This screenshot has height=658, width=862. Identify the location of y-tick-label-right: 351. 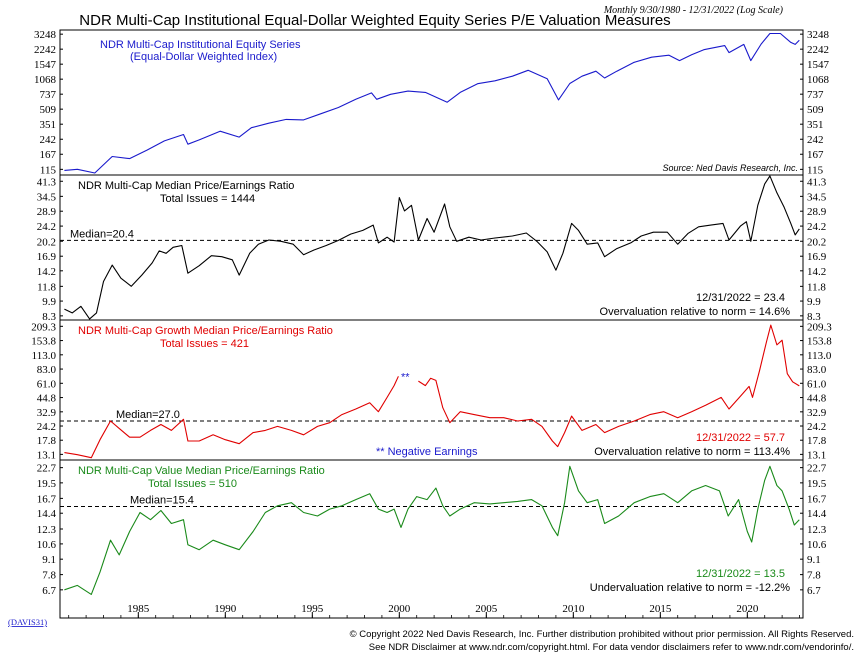
(815, 125).